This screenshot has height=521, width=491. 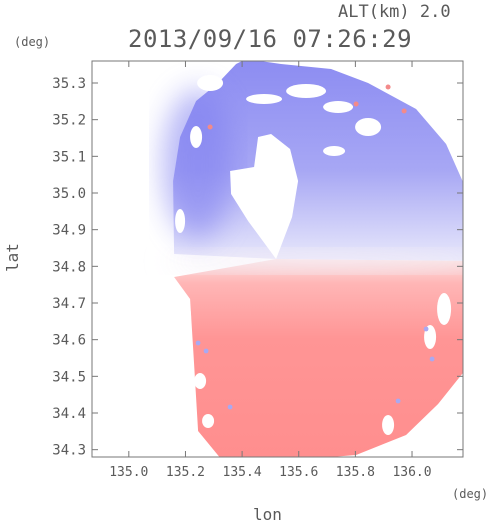 I want to click on zero-velocity-band, so click(x=314, y=261).